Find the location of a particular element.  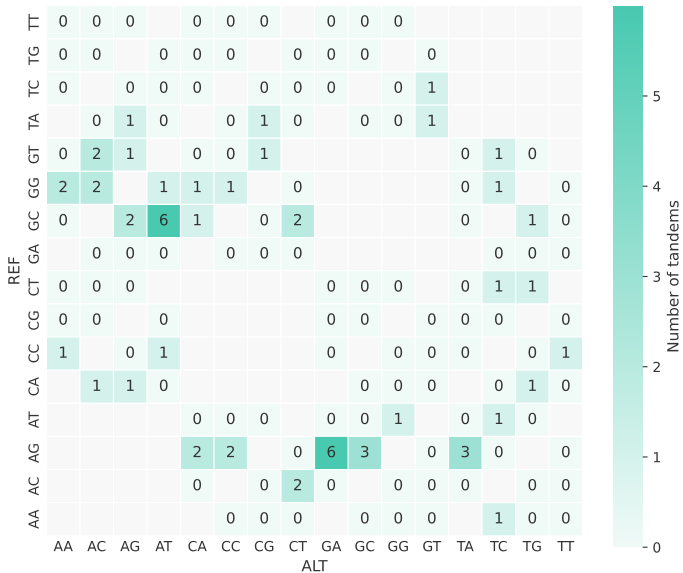

x-tick-label: GG is located at coordinates (398, 546).